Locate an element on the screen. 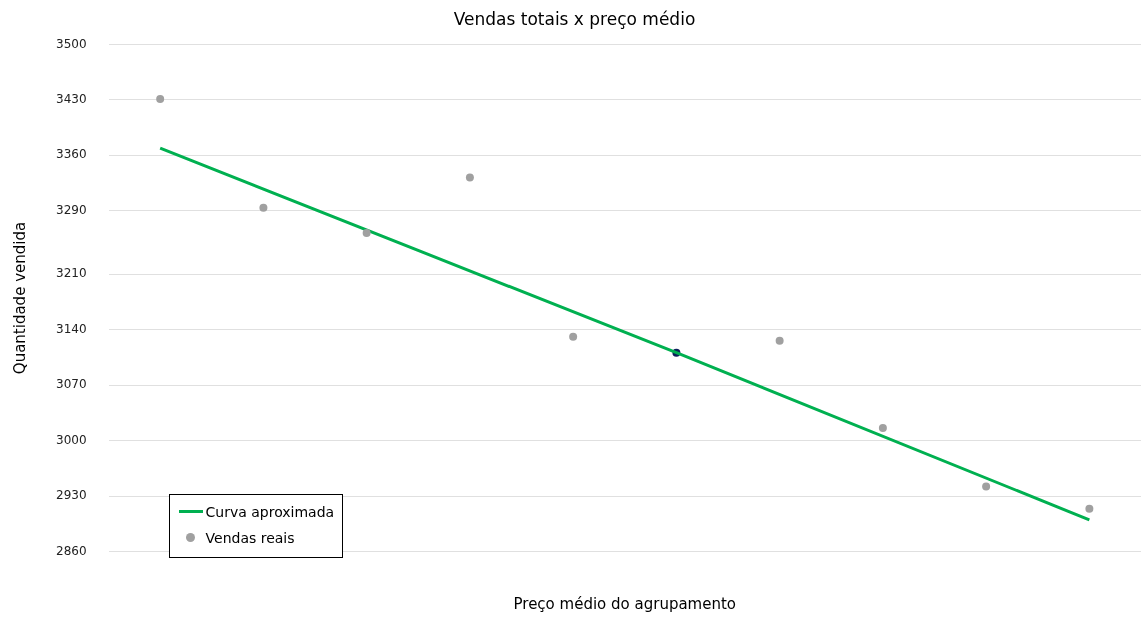  chart-title: Vendas totais x preço médio is located at coordinates (574, 18).